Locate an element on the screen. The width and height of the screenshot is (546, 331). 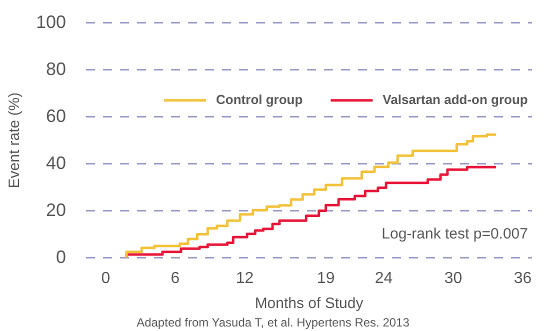
legend-label: Control group is located at coordinates (259, 99).